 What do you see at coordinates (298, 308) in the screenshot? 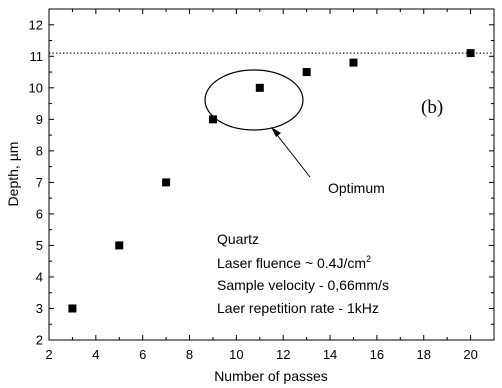
I see `annotation-rate: Laer repetition rate - 1kHz` at bounding box center [298, 308].